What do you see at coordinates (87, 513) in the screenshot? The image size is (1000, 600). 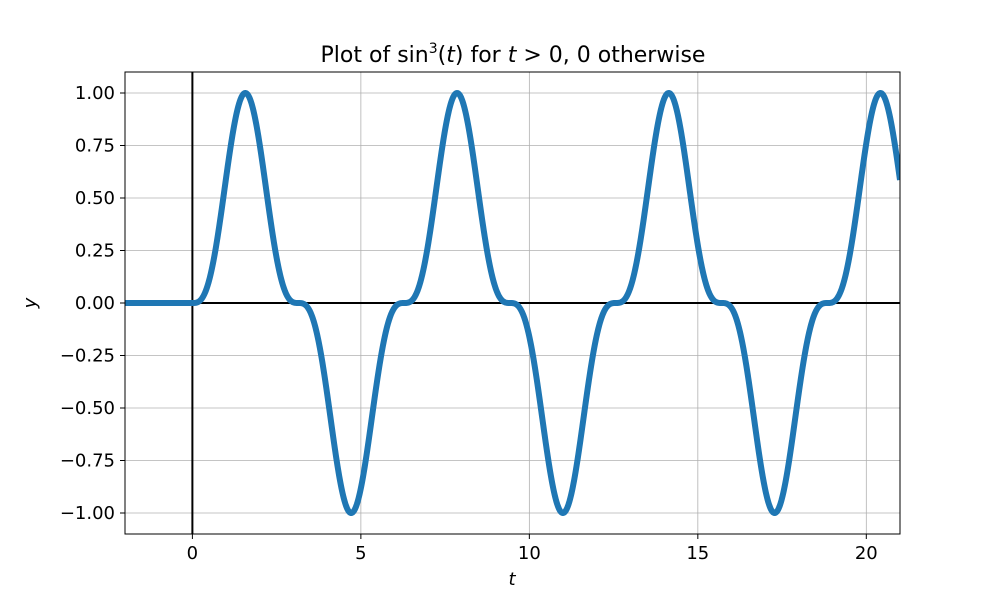 I see `y-tick-label: −1.00` at bounding box center [87, 513].